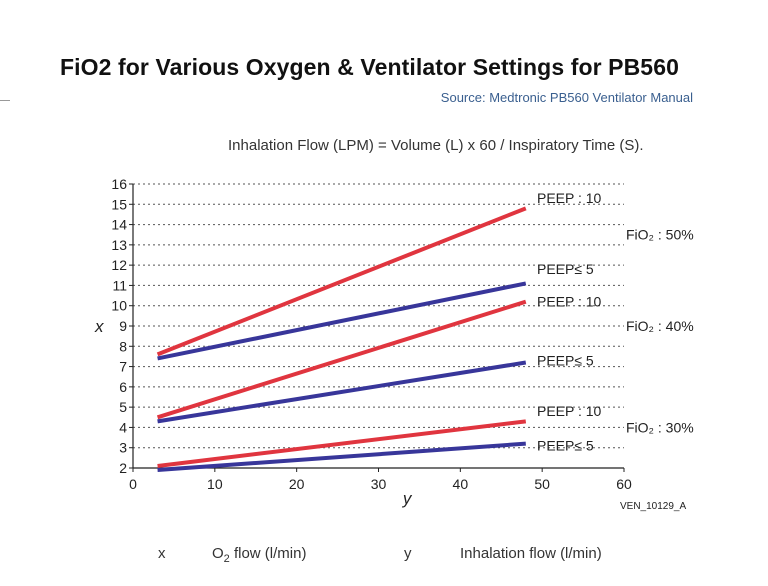  I want to click on y-tick-label: 8, so click(123, 346).